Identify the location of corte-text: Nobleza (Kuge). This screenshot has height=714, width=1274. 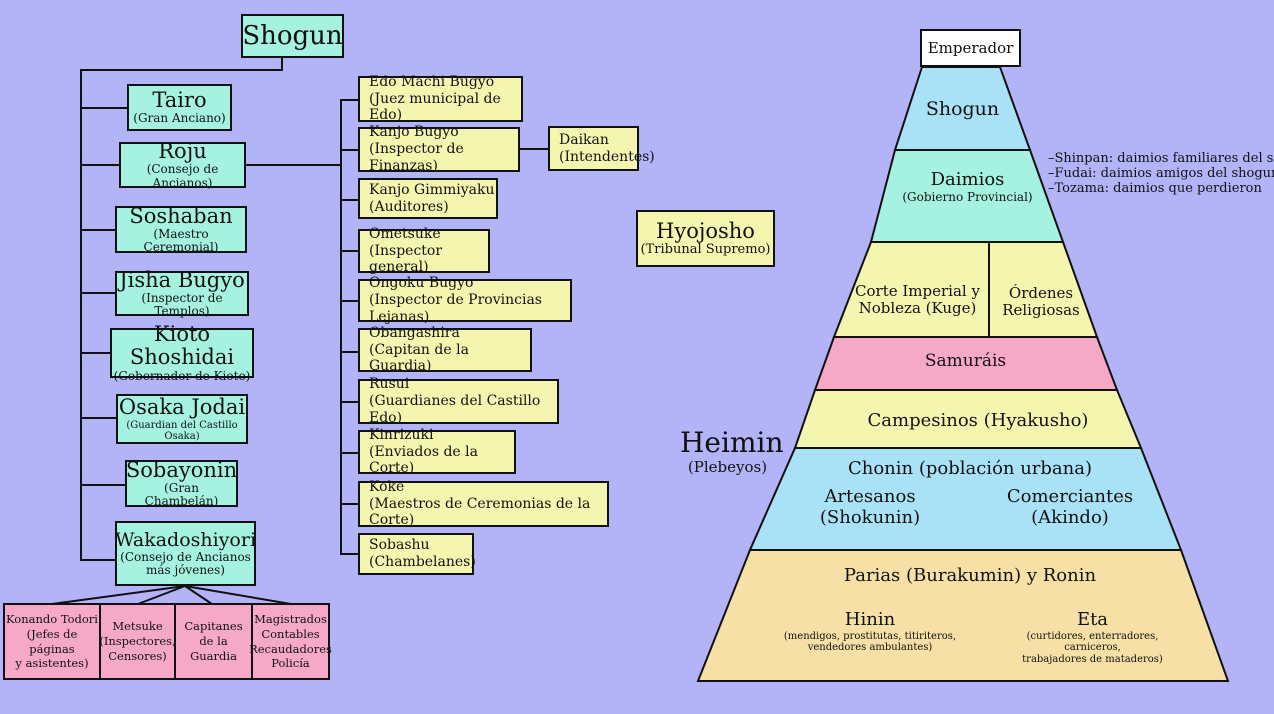
(917, 308).